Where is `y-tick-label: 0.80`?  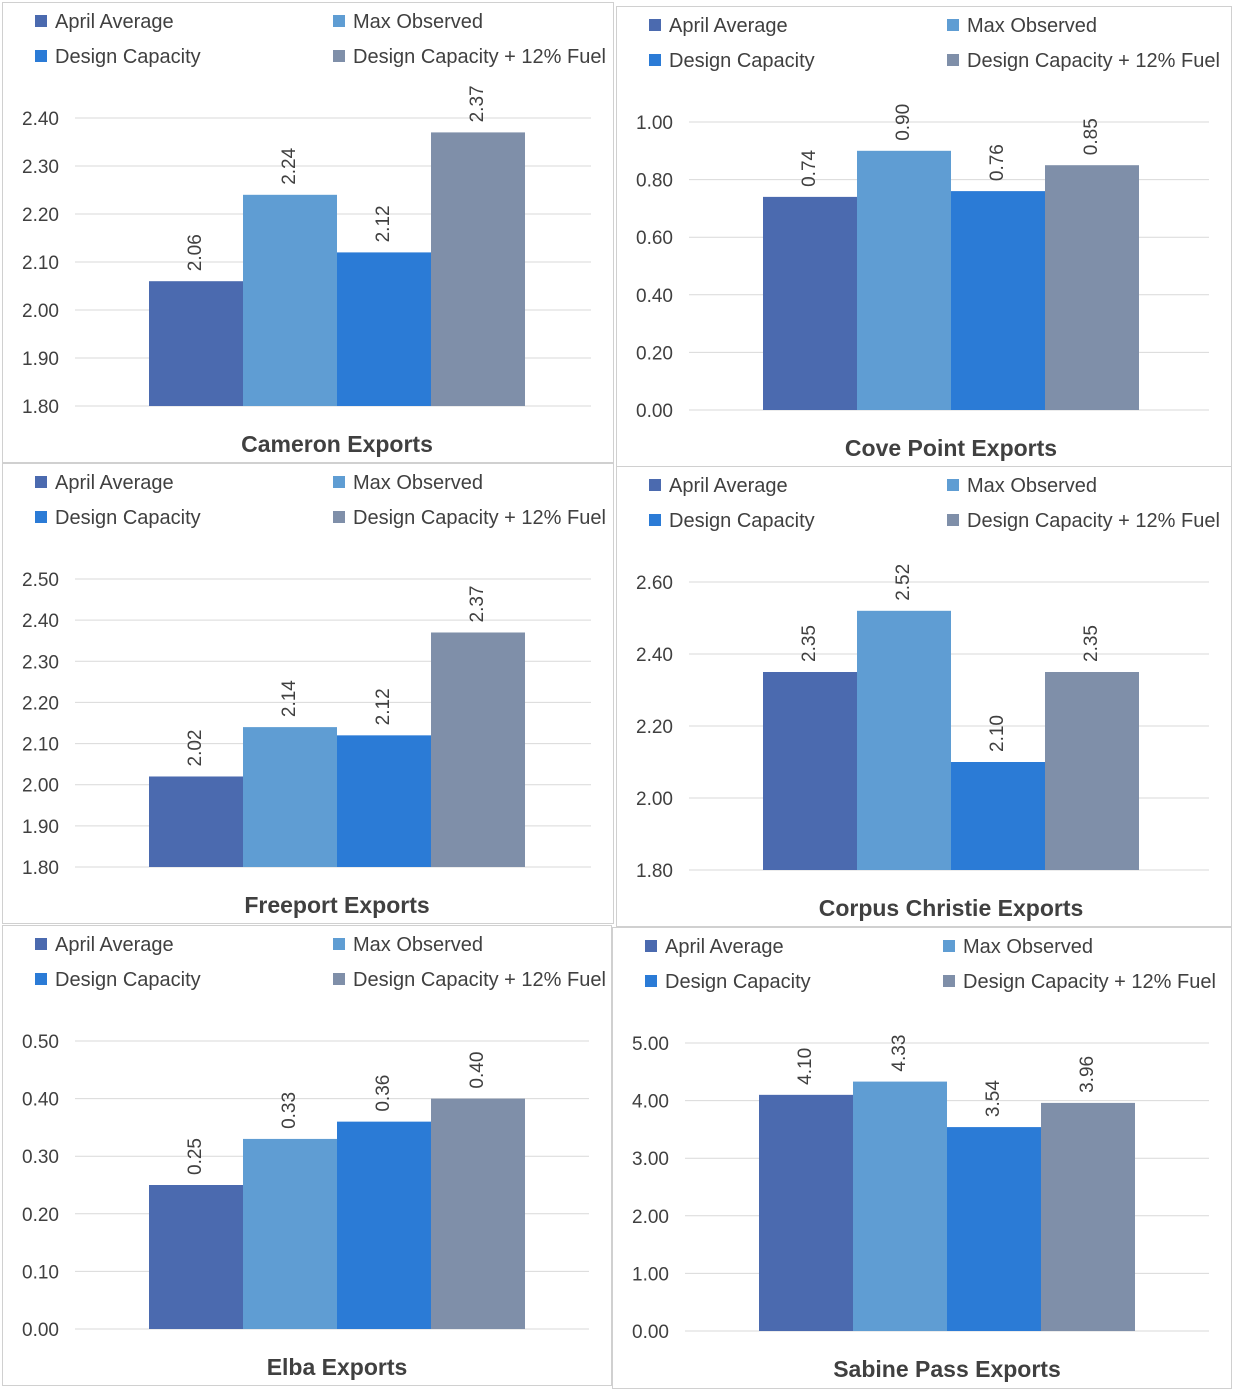 y-tick-label: 0.80 is located at coordinates (654, 181).